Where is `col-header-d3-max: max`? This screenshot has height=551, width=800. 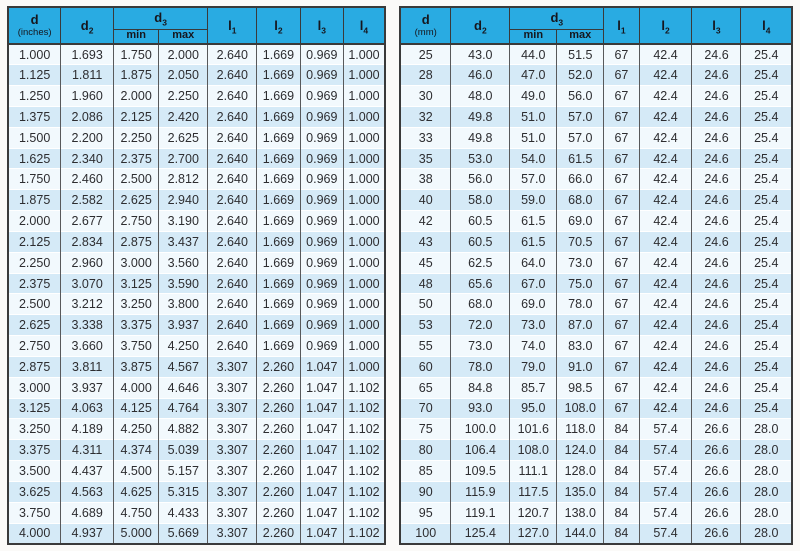
col-header-d3-max: max is located at coordinates (580, 36).